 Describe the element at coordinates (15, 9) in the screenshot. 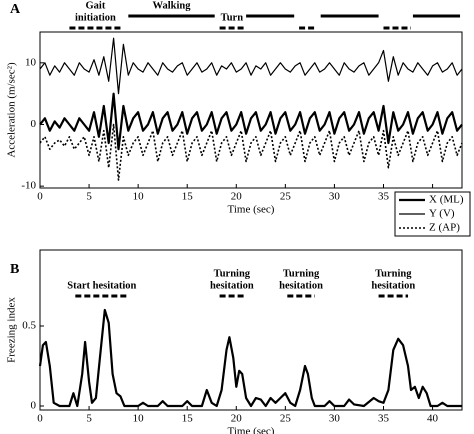

I see `panel-label: A` at that location.